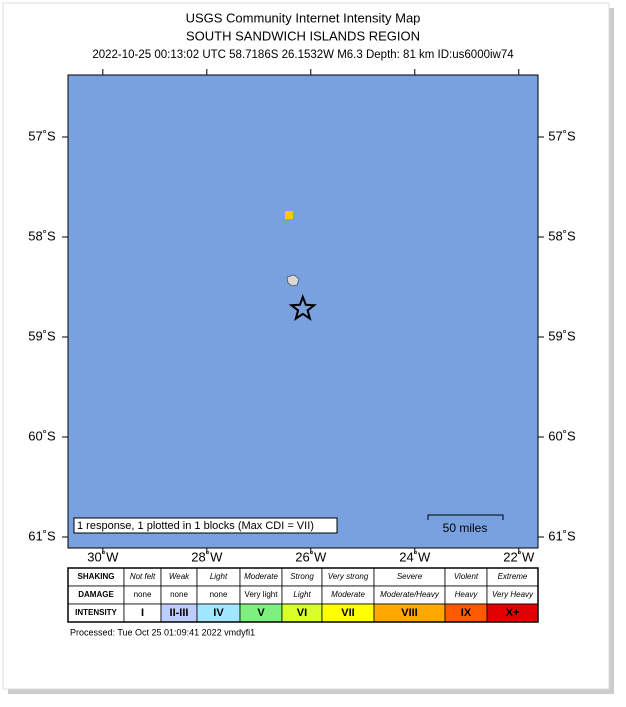  What do you see at coordinates (410, 594) in the screenshot?
I see `legend-text: Moderate/Heavy` at bounding box center [410, 594].